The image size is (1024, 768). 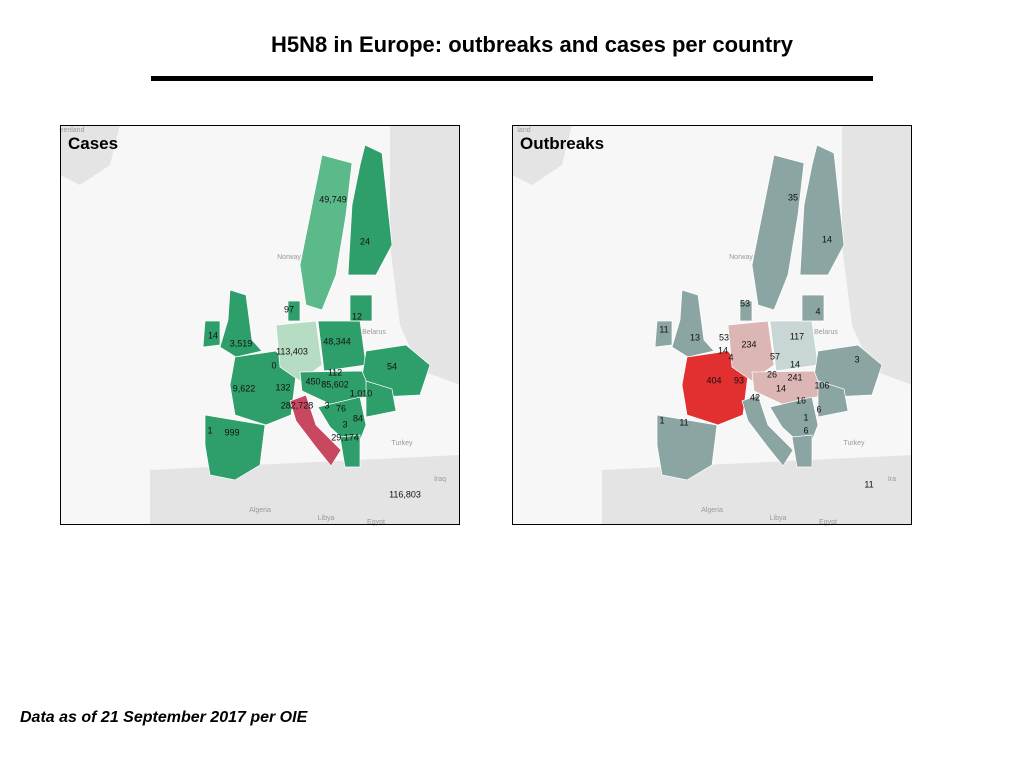 What do you see at coordinates (312, 381) in the screenshot?
I see `value-label: 450` at bounding box center [312, 381].